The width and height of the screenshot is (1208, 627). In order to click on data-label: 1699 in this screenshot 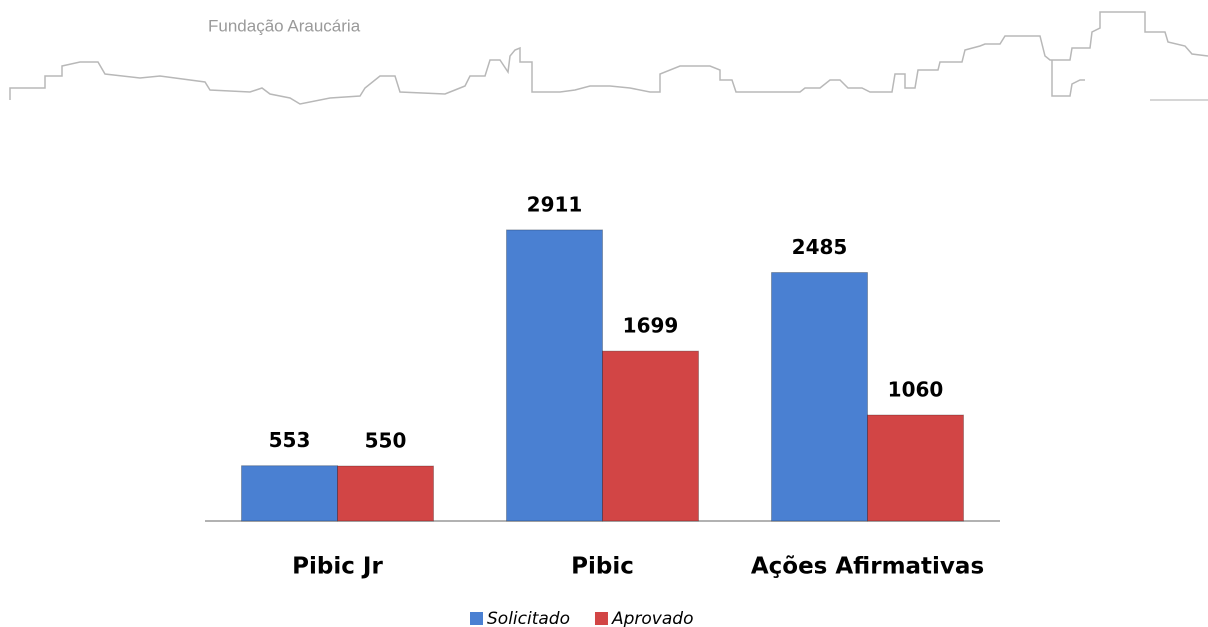, I will do `click(651, 326)`.